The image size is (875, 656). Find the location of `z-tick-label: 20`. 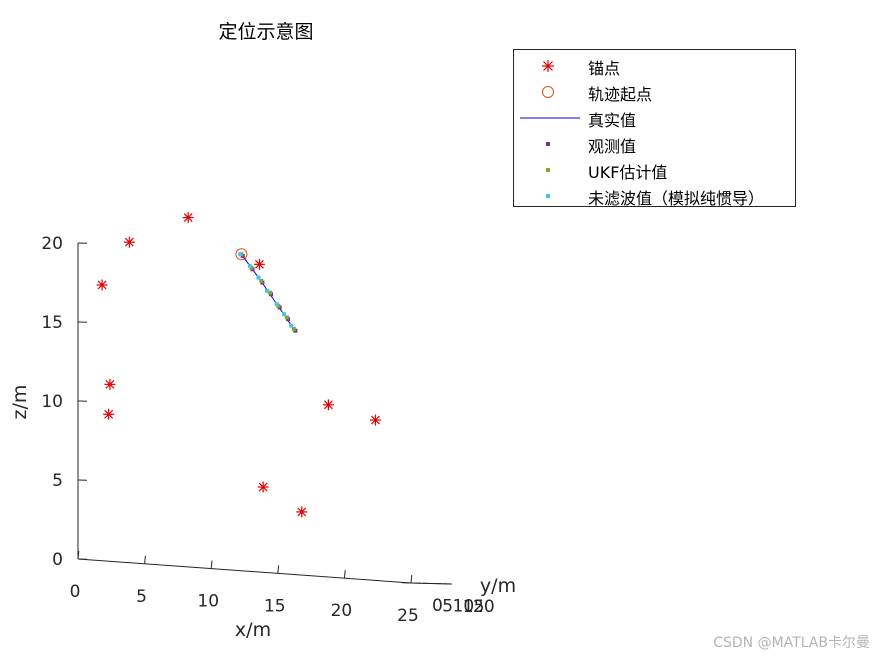

z-tick-label: 20 is located at coordinates (52, 244).